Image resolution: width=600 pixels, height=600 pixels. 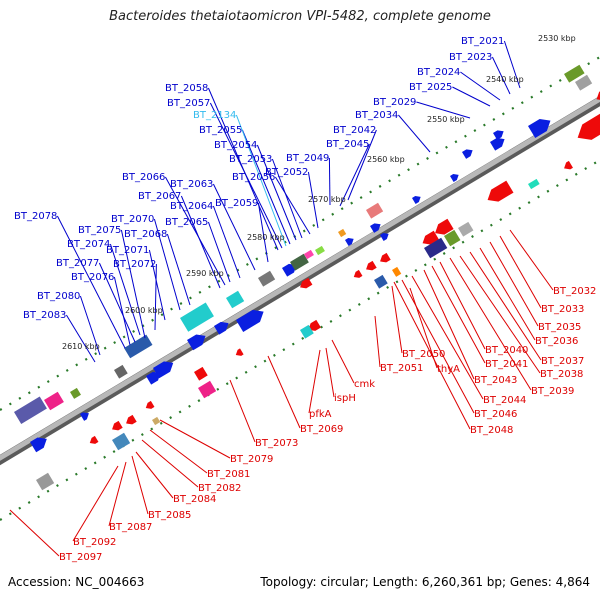 I want to click on reverse-gene-label: BT_2043, so click(x=495, y=380).